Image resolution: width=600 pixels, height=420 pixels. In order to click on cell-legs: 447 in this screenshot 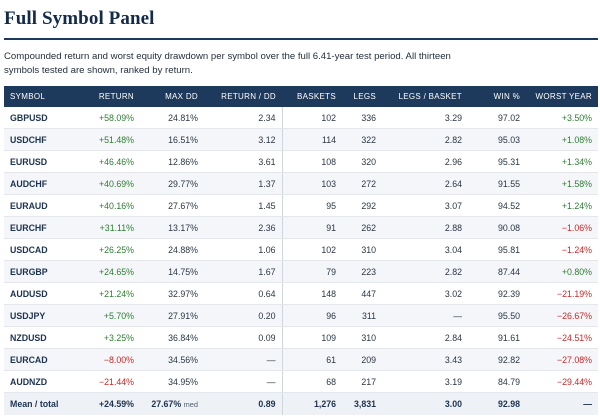, I will do `click(362, 293)`.